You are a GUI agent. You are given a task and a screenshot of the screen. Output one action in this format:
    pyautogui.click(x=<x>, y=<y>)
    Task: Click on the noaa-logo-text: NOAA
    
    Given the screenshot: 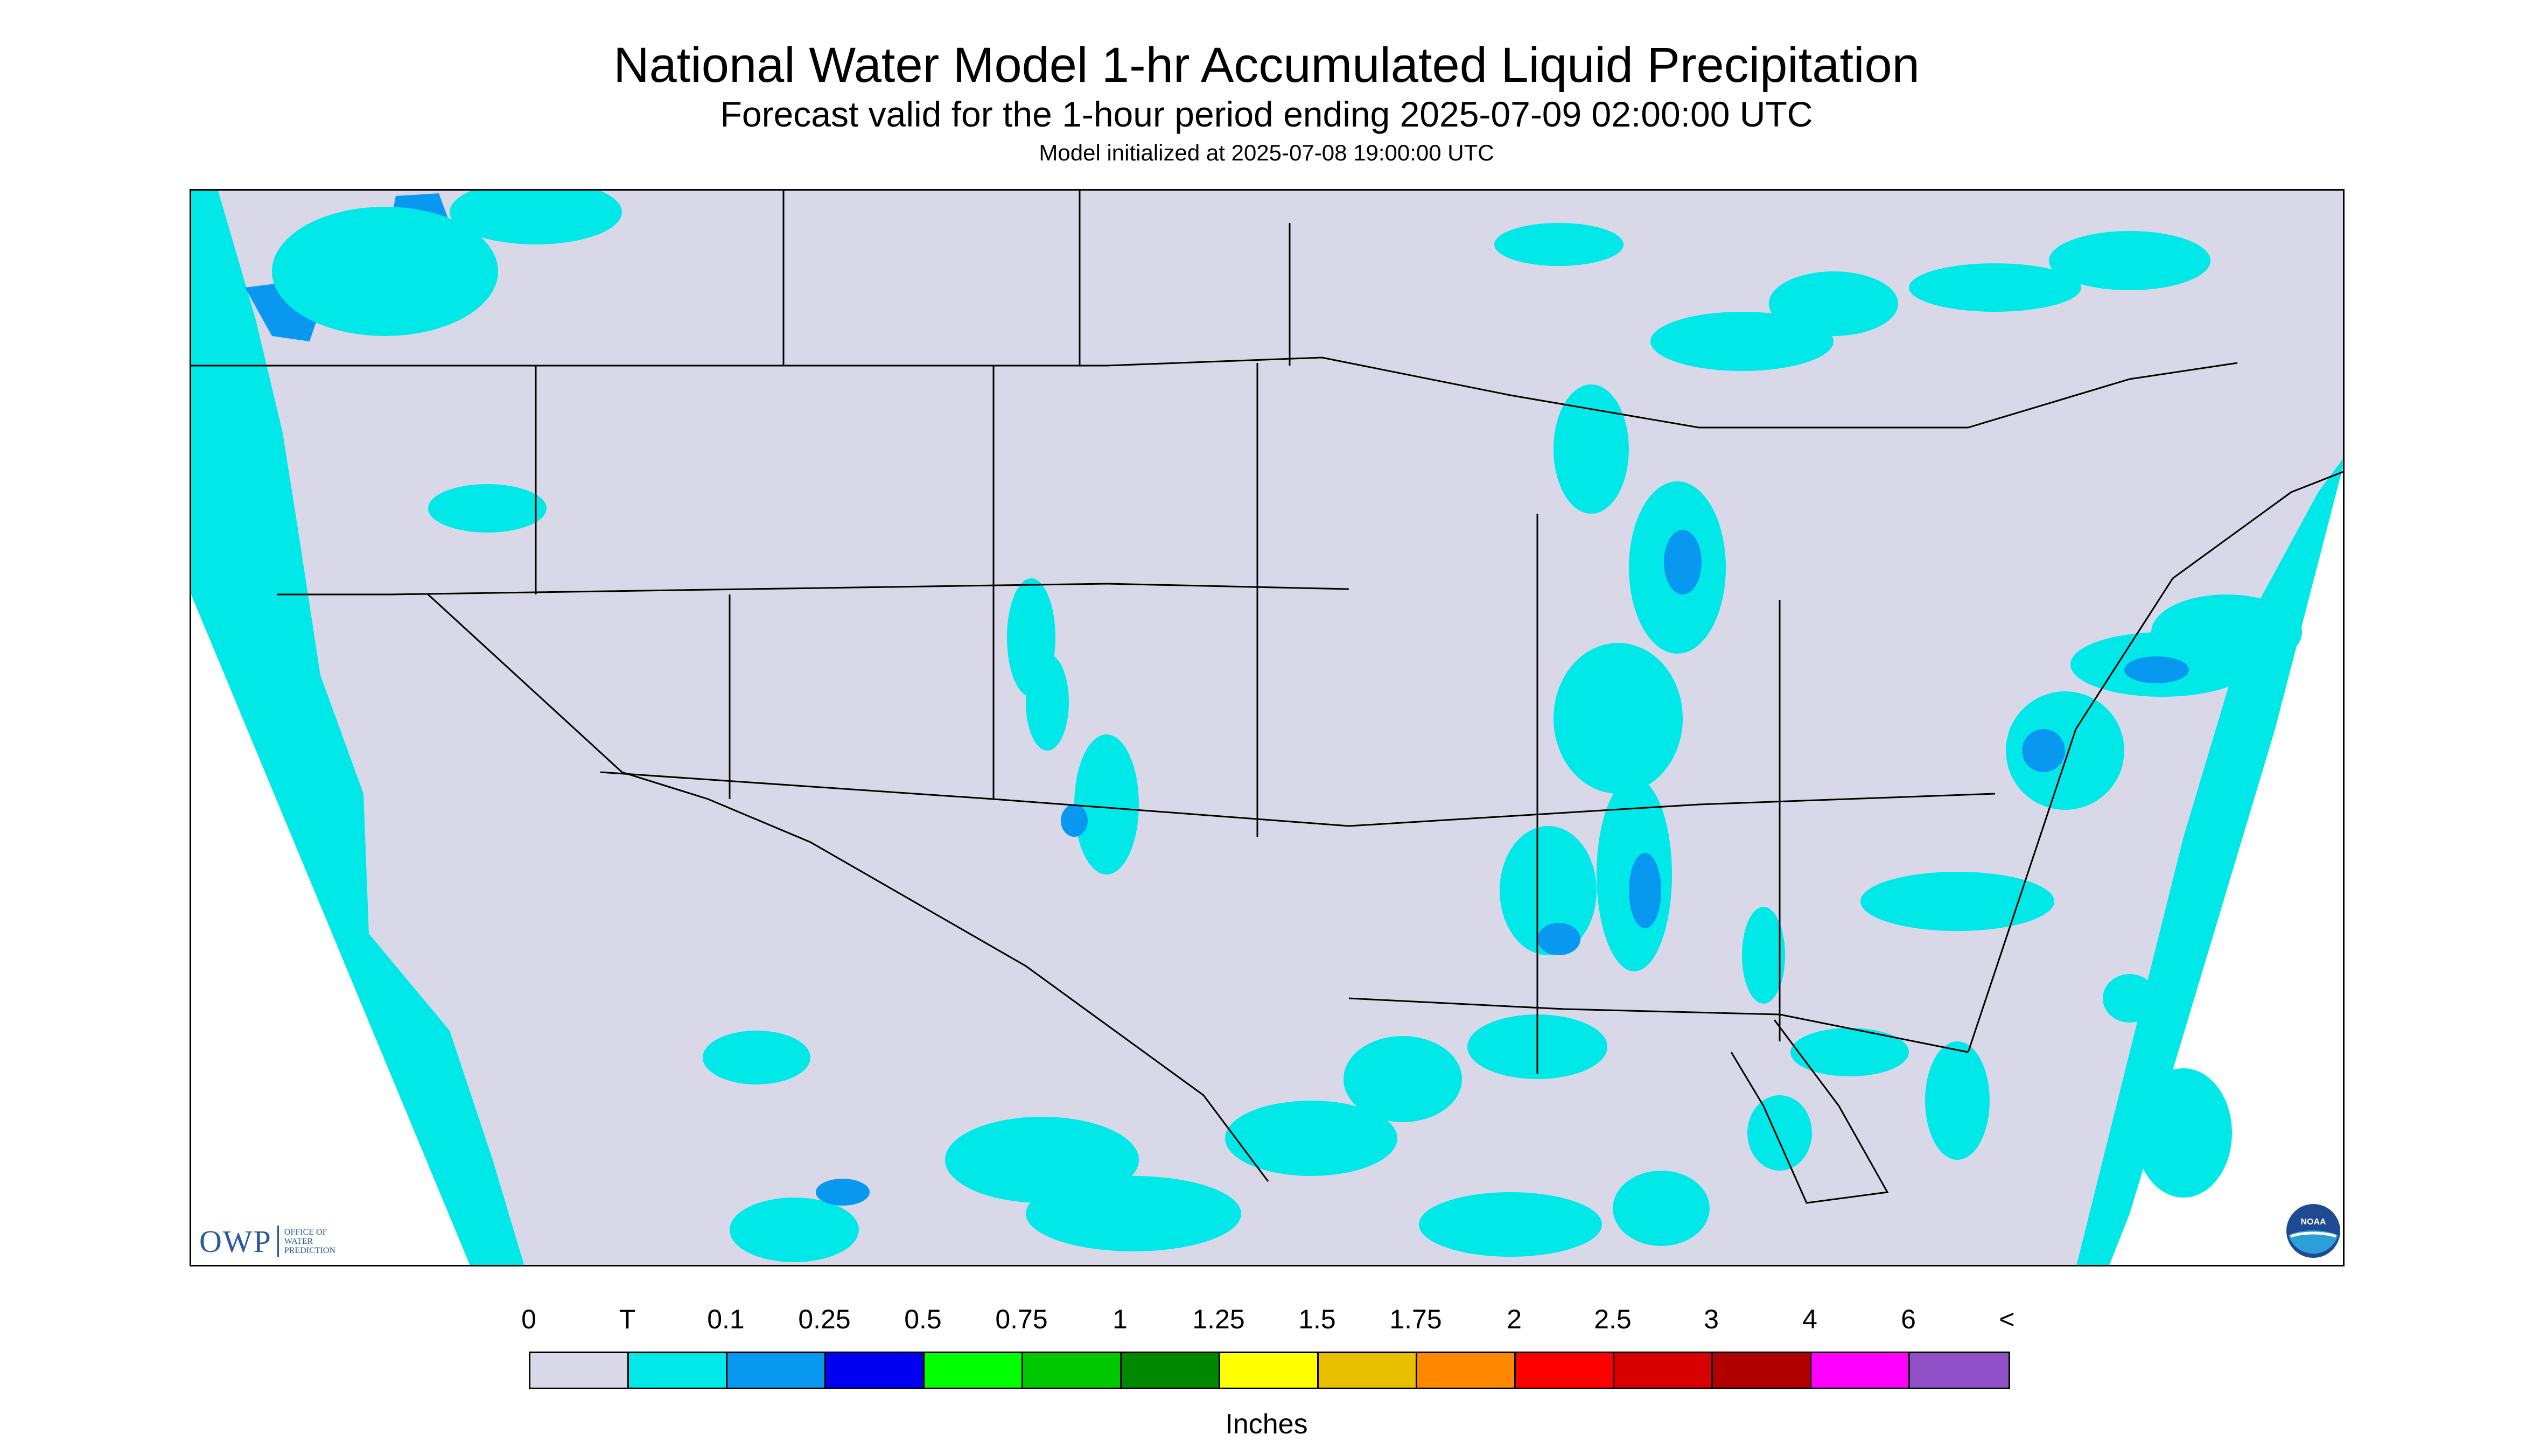 What is the action you would take?
    pyautogui.click(x=2313, y=1222)
    